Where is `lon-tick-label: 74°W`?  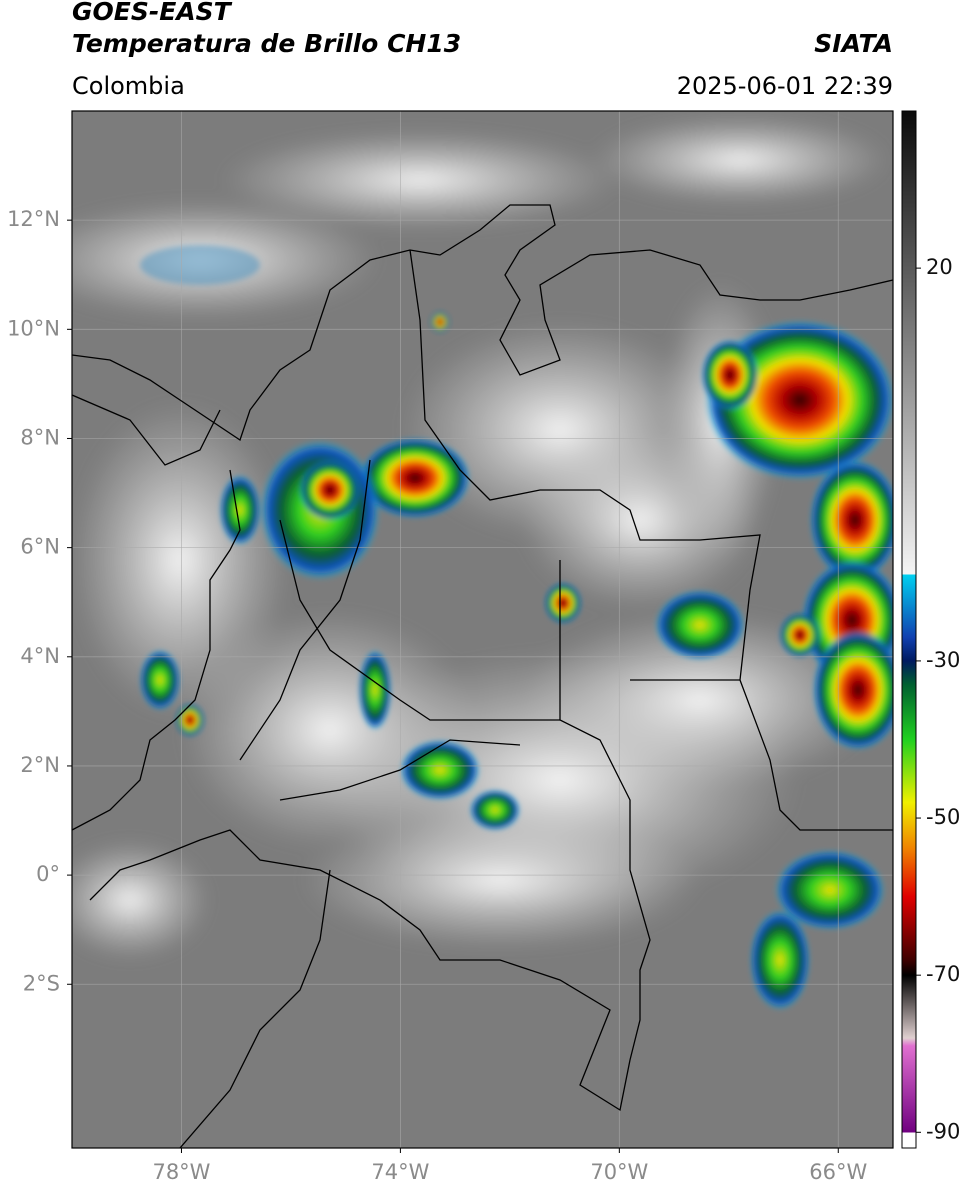 lon-tick-label: 74°W is located at coordinates (400, 1172).